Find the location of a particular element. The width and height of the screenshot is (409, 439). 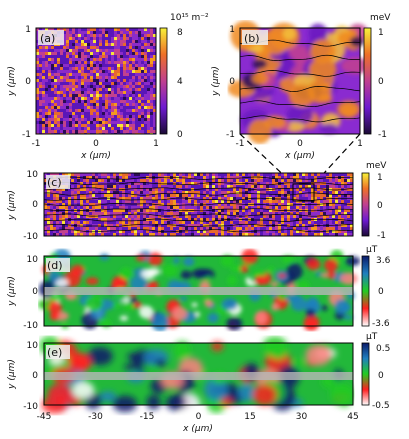

x-axis-label-a: x (μm) is located at coordinates (95, 156).